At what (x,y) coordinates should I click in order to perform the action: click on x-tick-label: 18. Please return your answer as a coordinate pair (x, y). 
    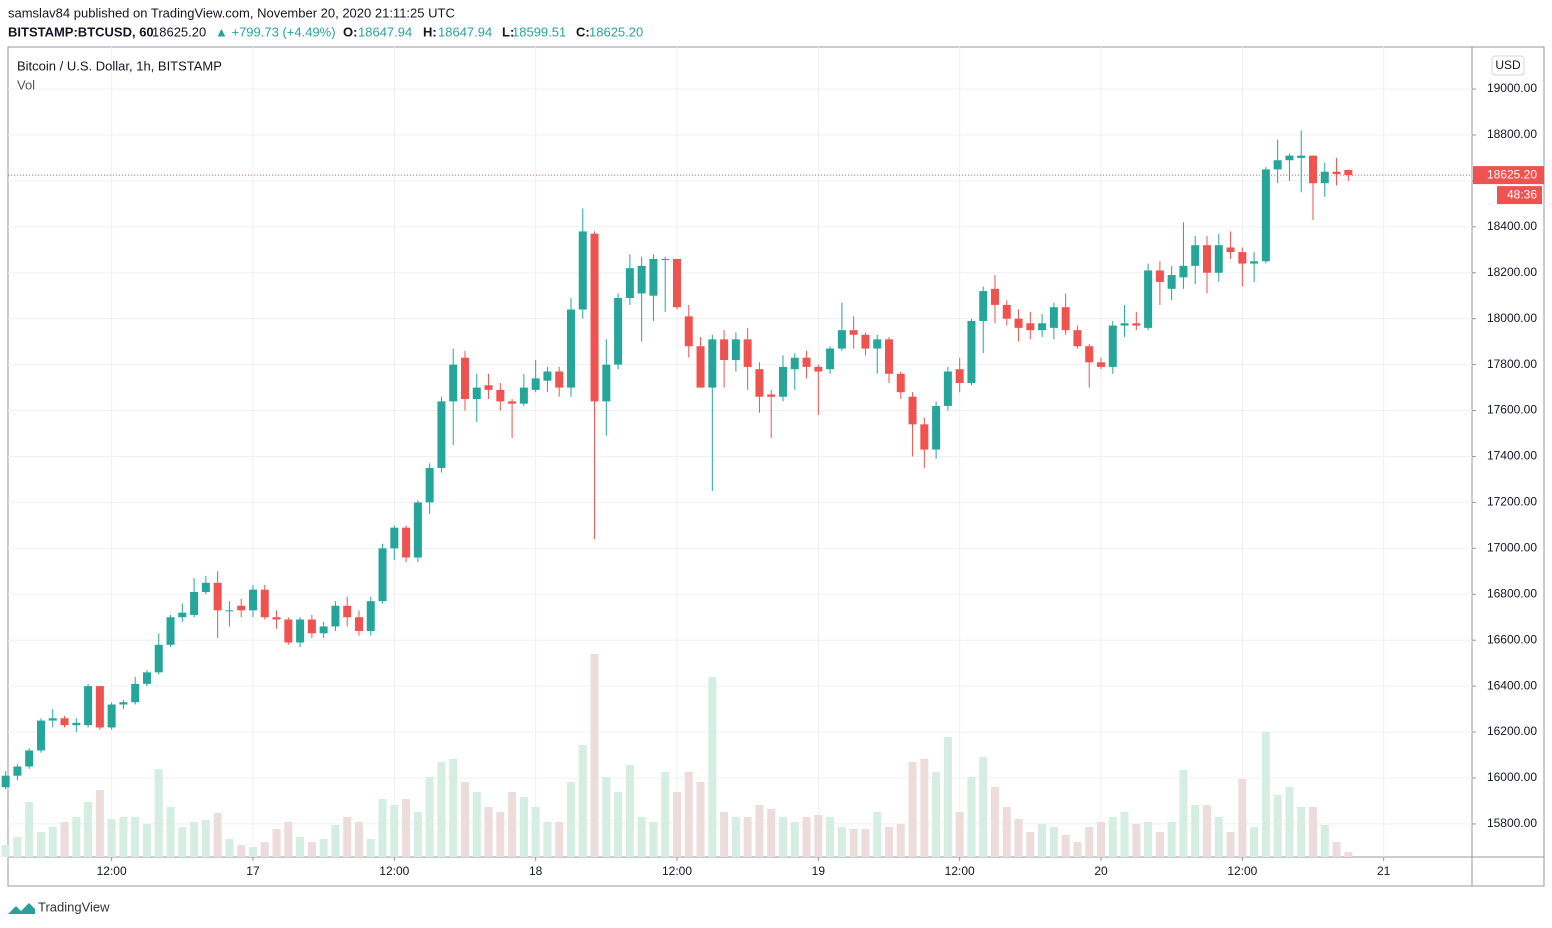
    Looking at the image, I should click on (536, 871).